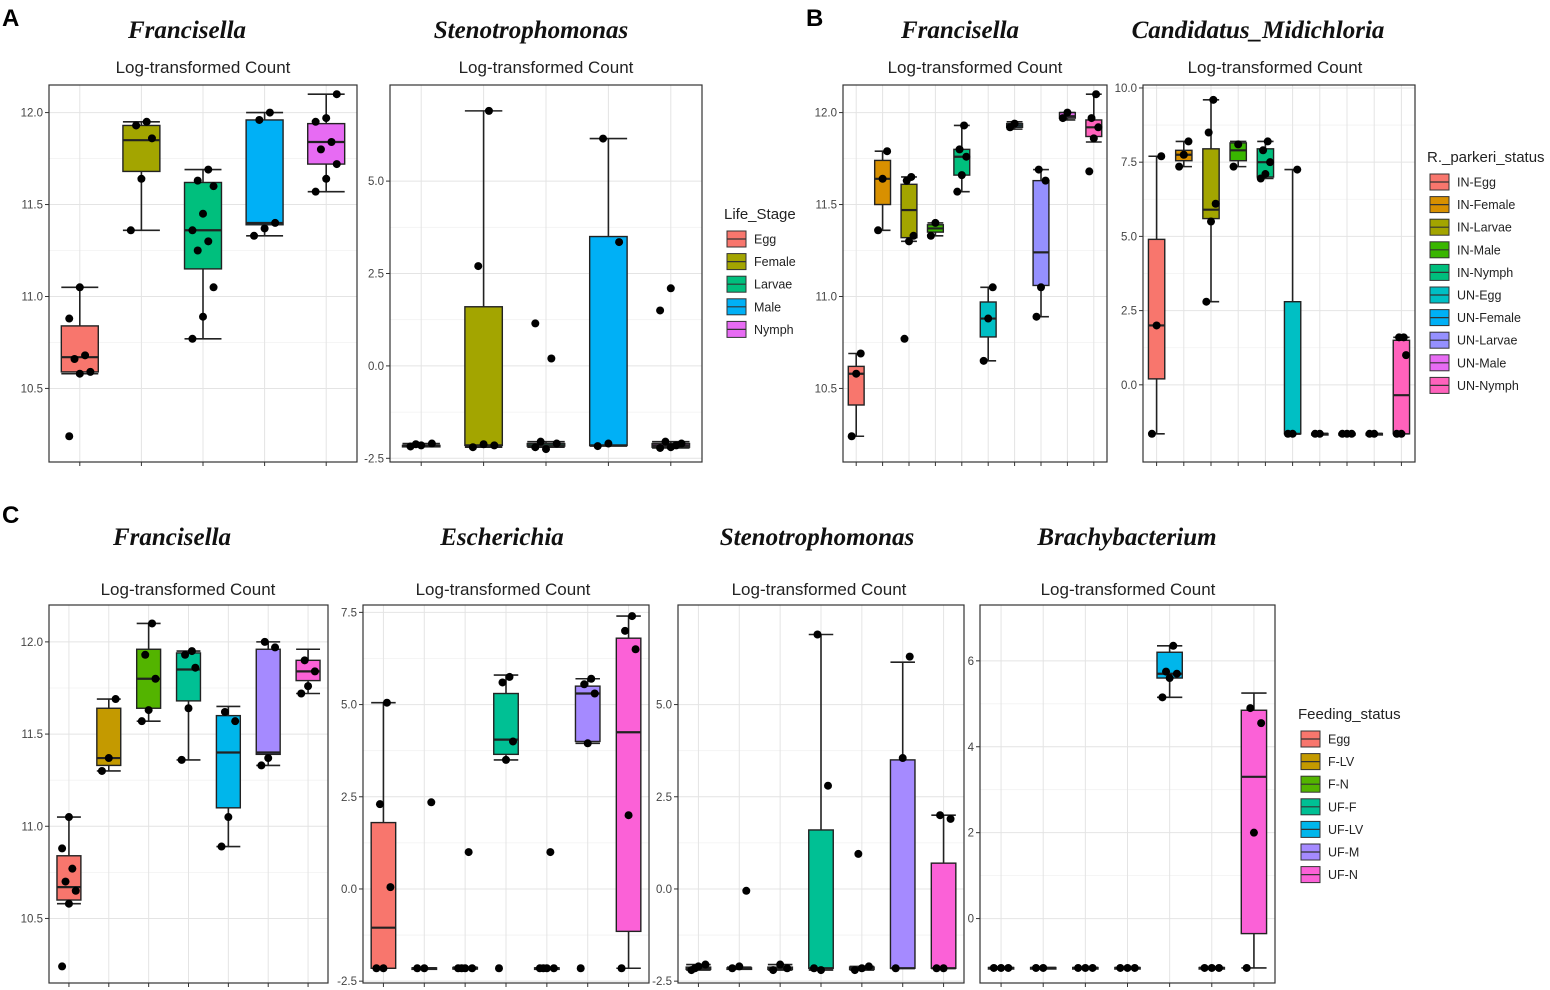 The image size is (1550, 990). Describe the element at coordinates (826, 297) in the screenshot. I see `y-tick-label: 11.0` at that location.